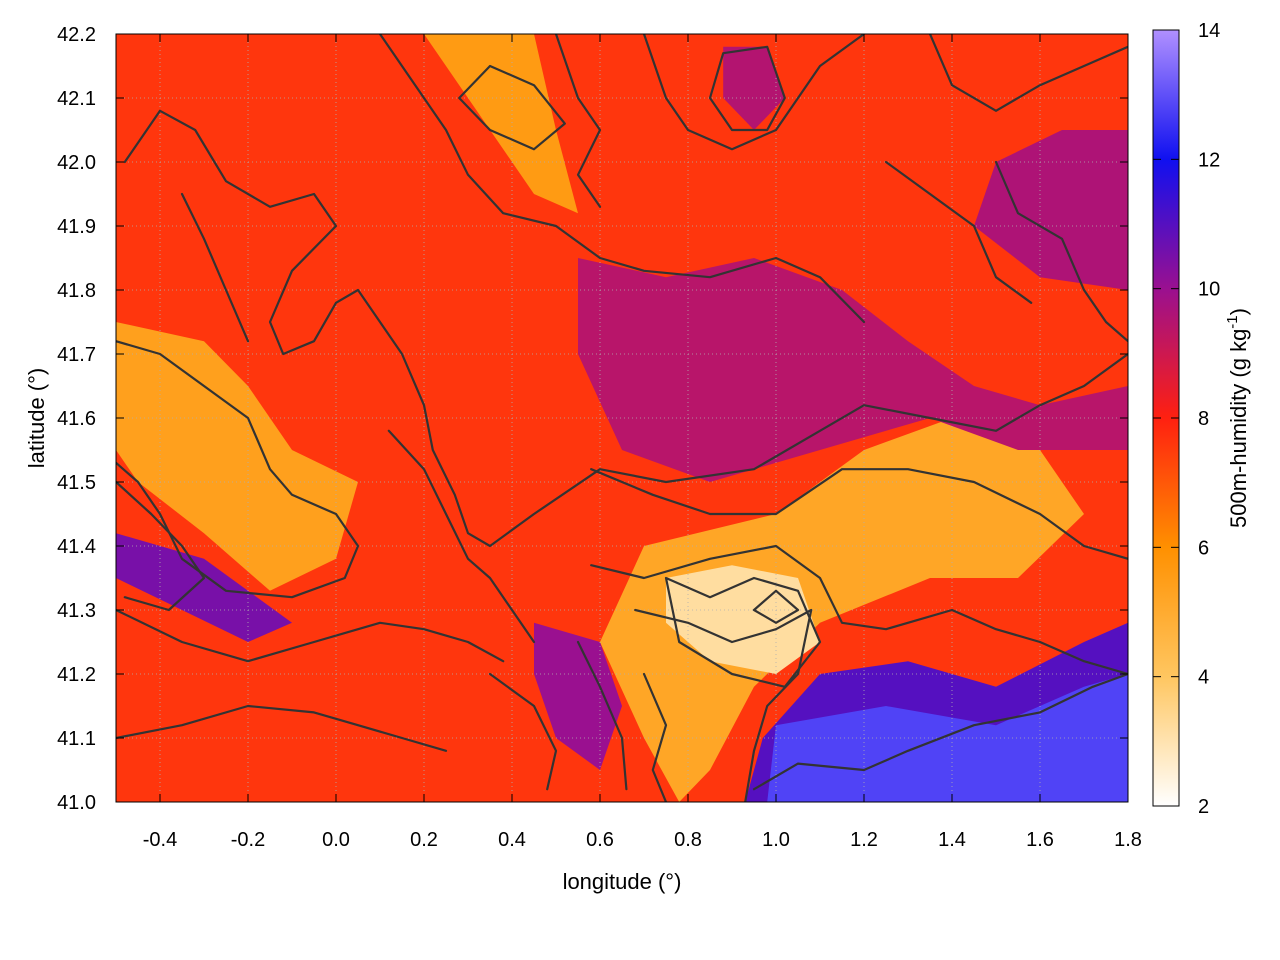 This screenshot has width=1280, height=960. What do you see at coordinates (76, 355) in the screenshot?
I see `y-tick-label-7: 41.7` at bounding box center [76, 355].